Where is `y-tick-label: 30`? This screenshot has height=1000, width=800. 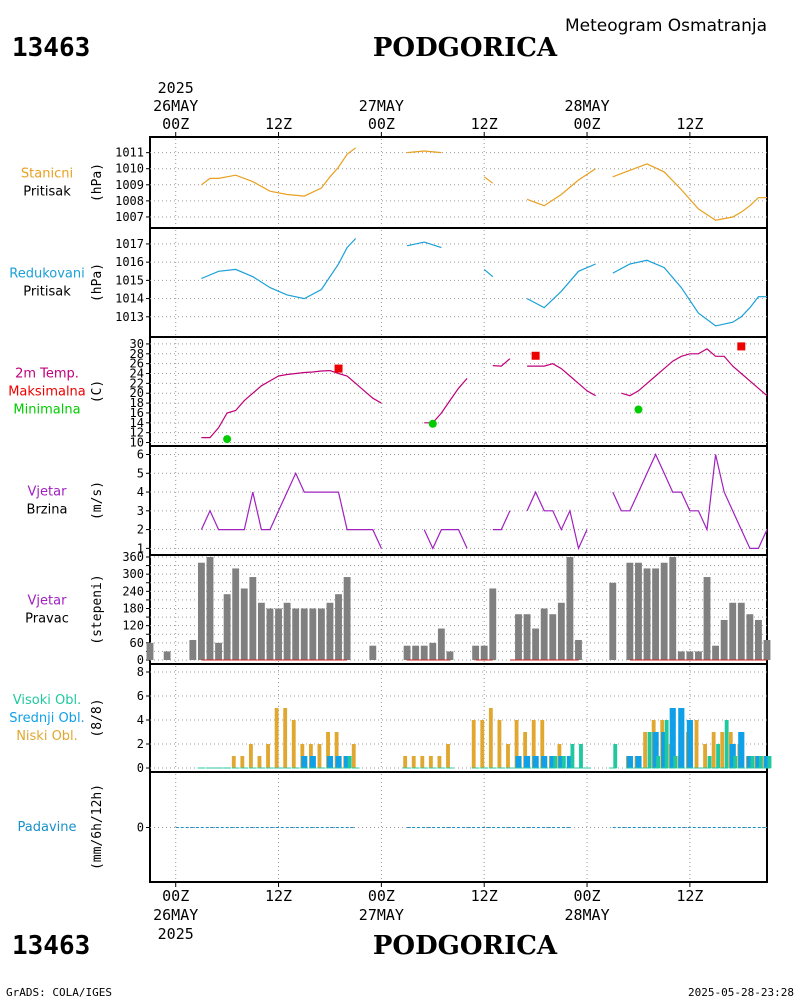
y-tick-label: 30 is located at coordinates (137, 344).